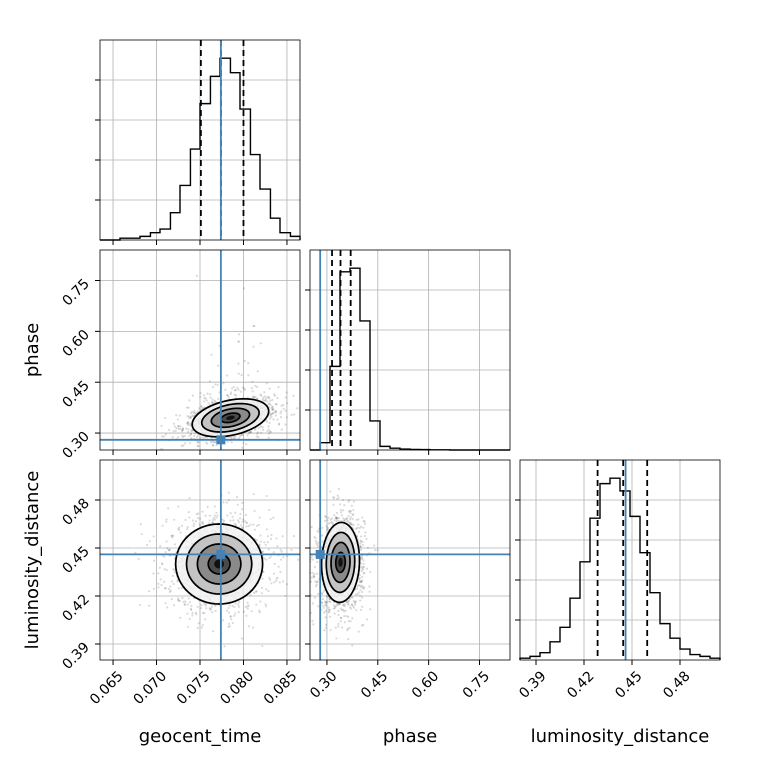 The height and width of the screenshot is (760, 760). Describe the element at coordinates (198, 562) in the screenshot. I see `scatter-panel-geocent_time-luminosity_distance` at that location.